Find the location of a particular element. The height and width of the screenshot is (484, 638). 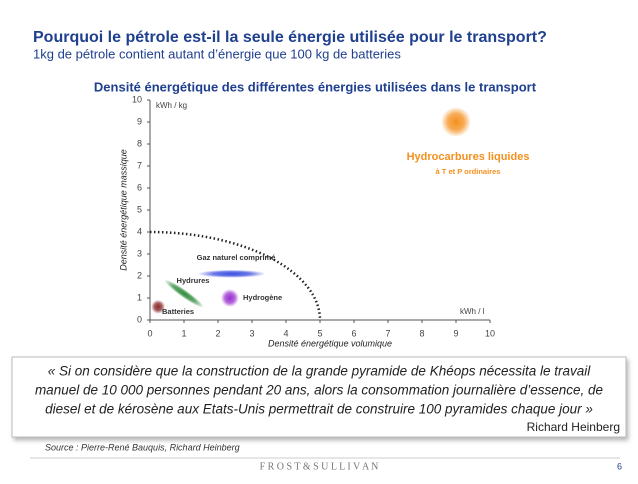

x-tick-label: 2 is located at coordinates (217, 333).